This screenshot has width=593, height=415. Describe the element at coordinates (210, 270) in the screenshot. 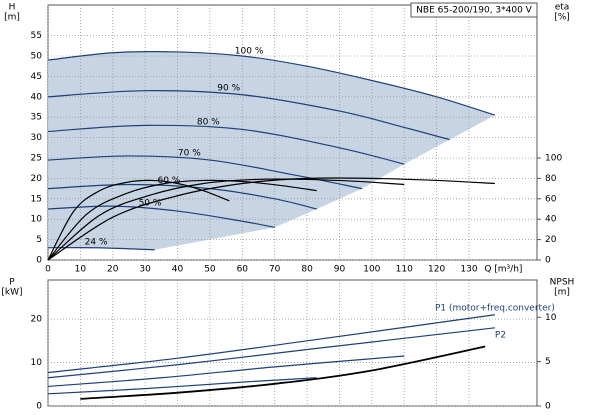

I see `x-tick-label: 50` at that location.